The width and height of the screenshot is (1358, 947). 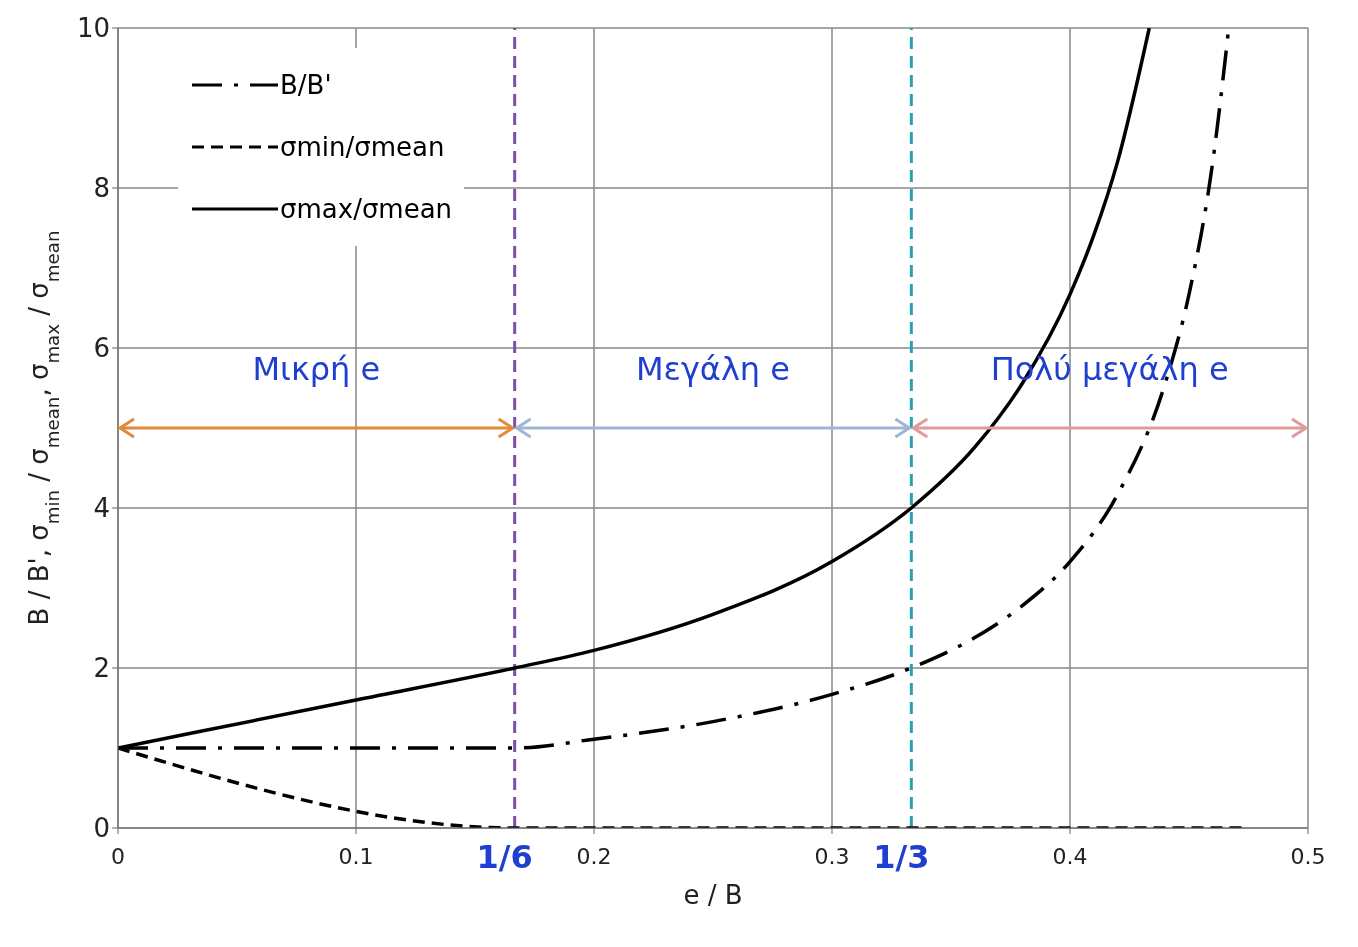 I want to click on annotation: 1/3, so click(x=901, y=857).